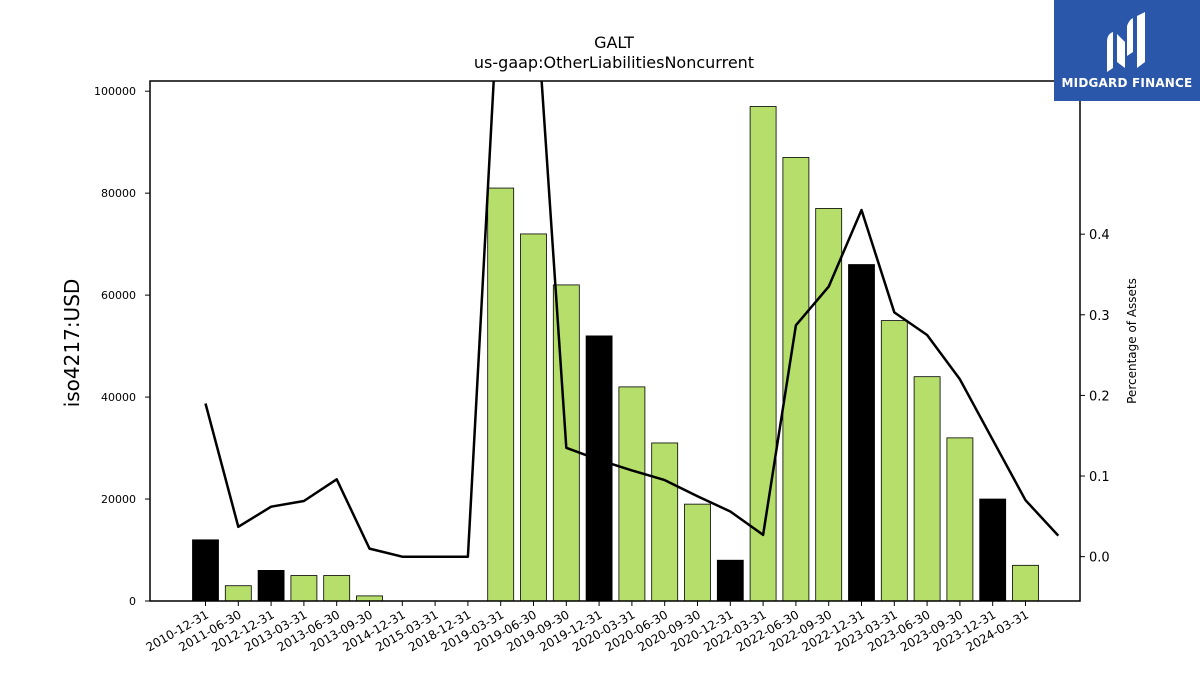  Describe the element at coordinates (1099, 558) in the screenshot. I see `y2-tick-label: 0.0` at that location.